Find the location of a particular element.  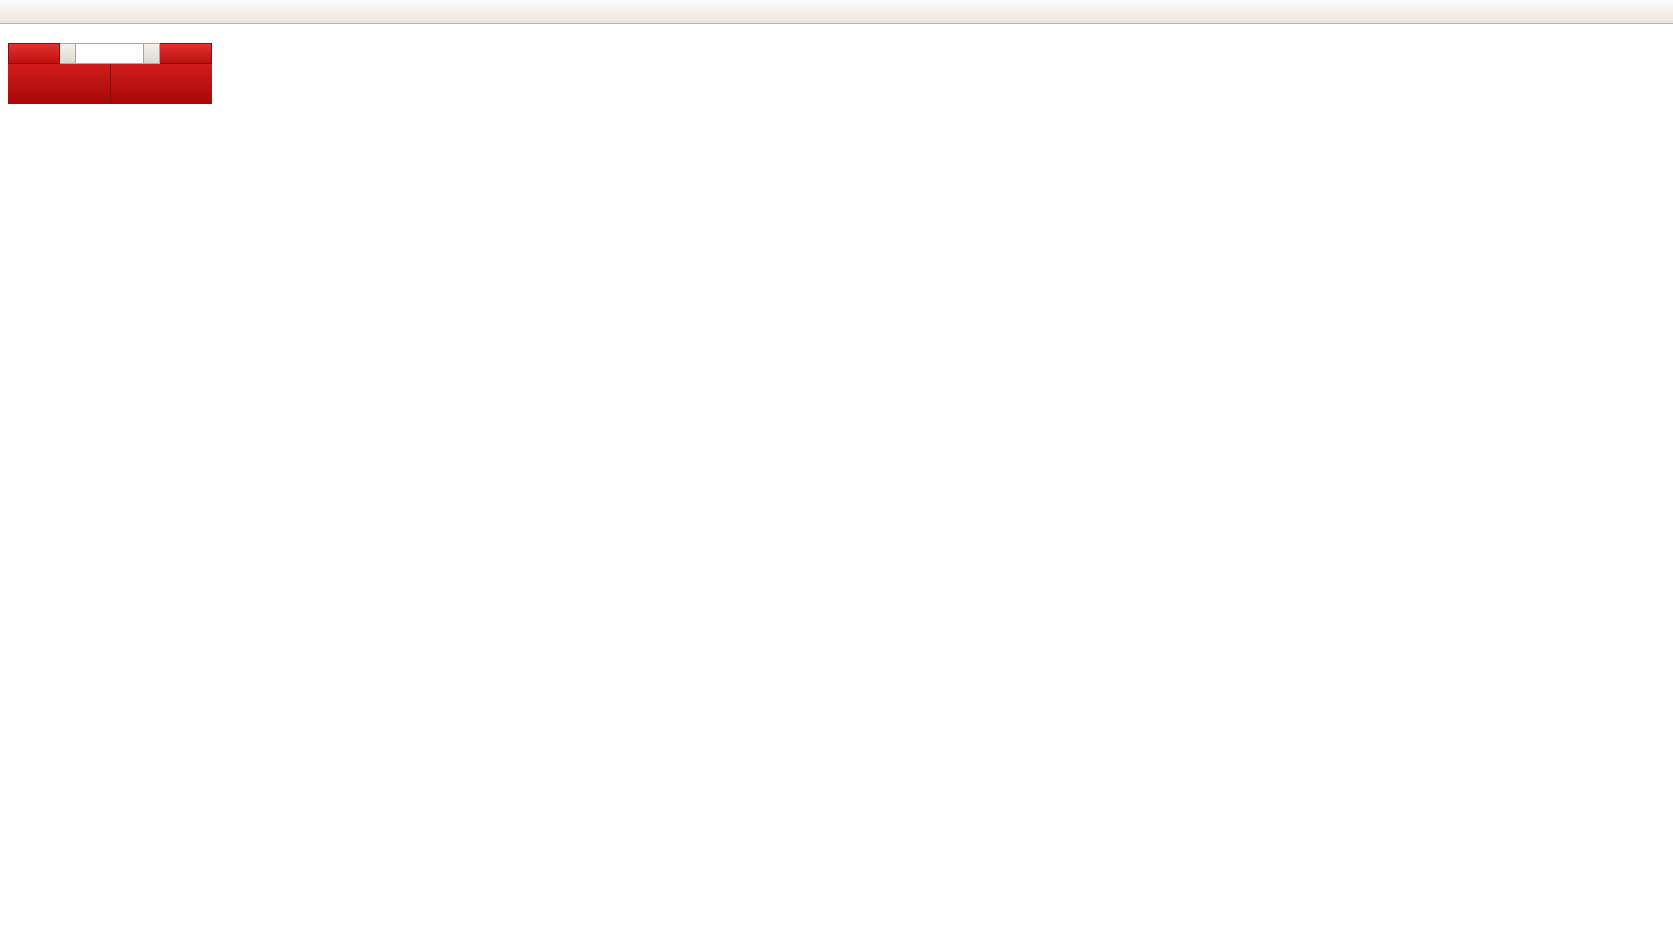

sell-button is located at coordinates (34, 53).